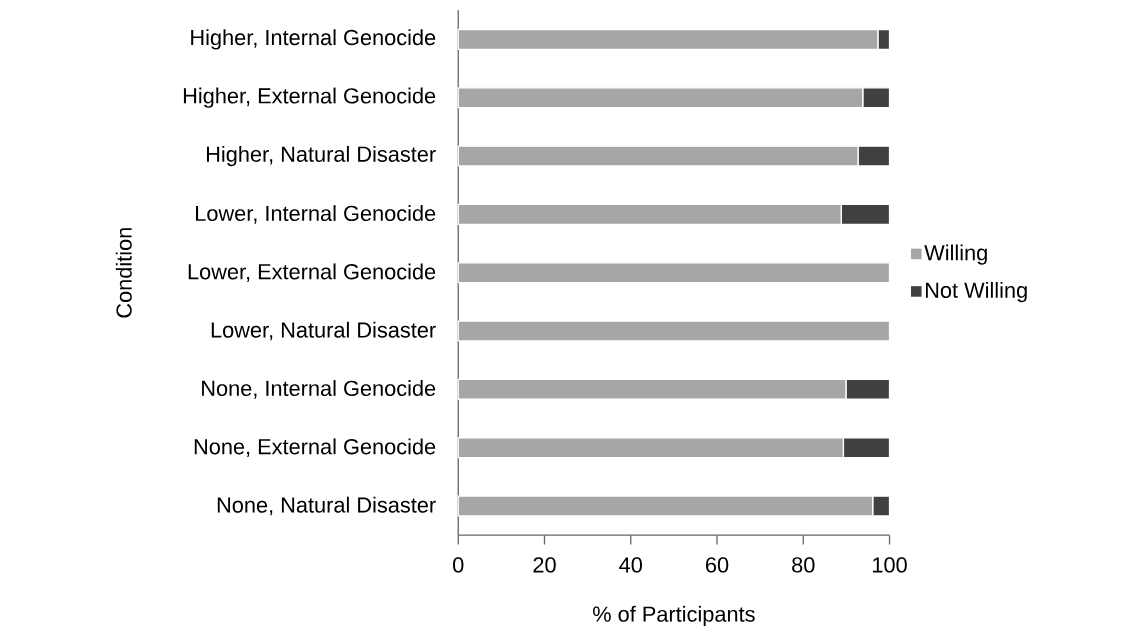  Describe the element at coordinates (717, 565) in the screenshot. I see `x-tick-label: 60` at that location.